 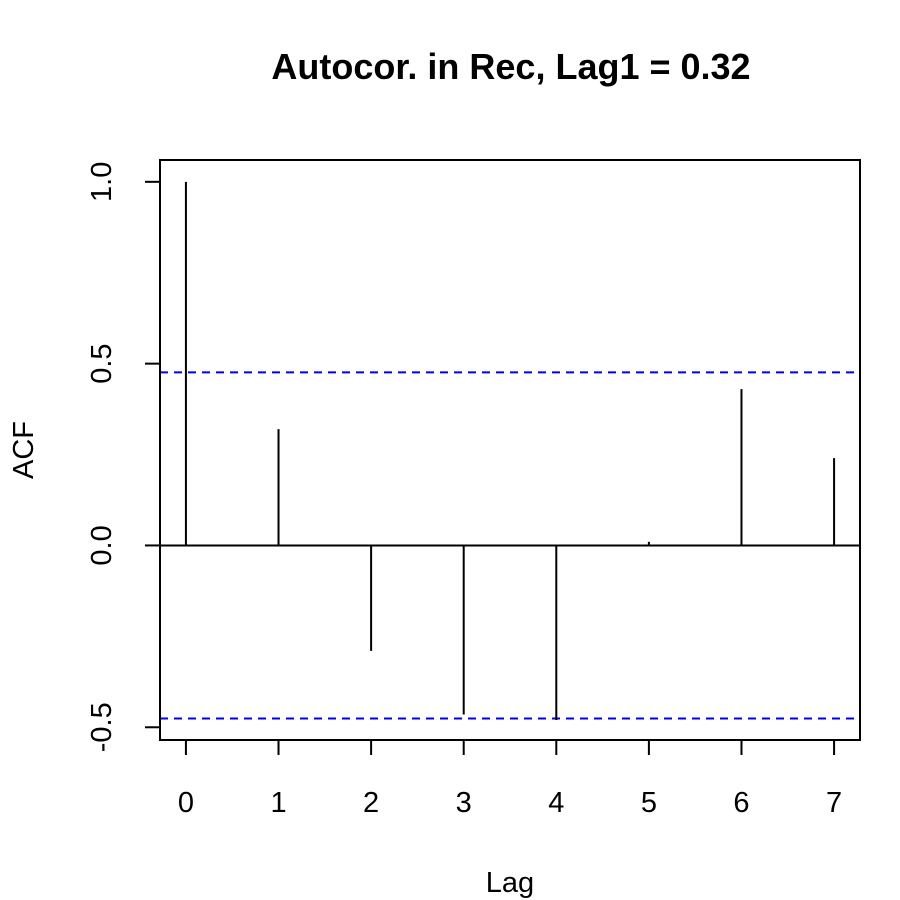 What do you see at coordinates (371, 803) in the screenshot?
I see `x-tick-label: 2` at bounding box center [371, 803].